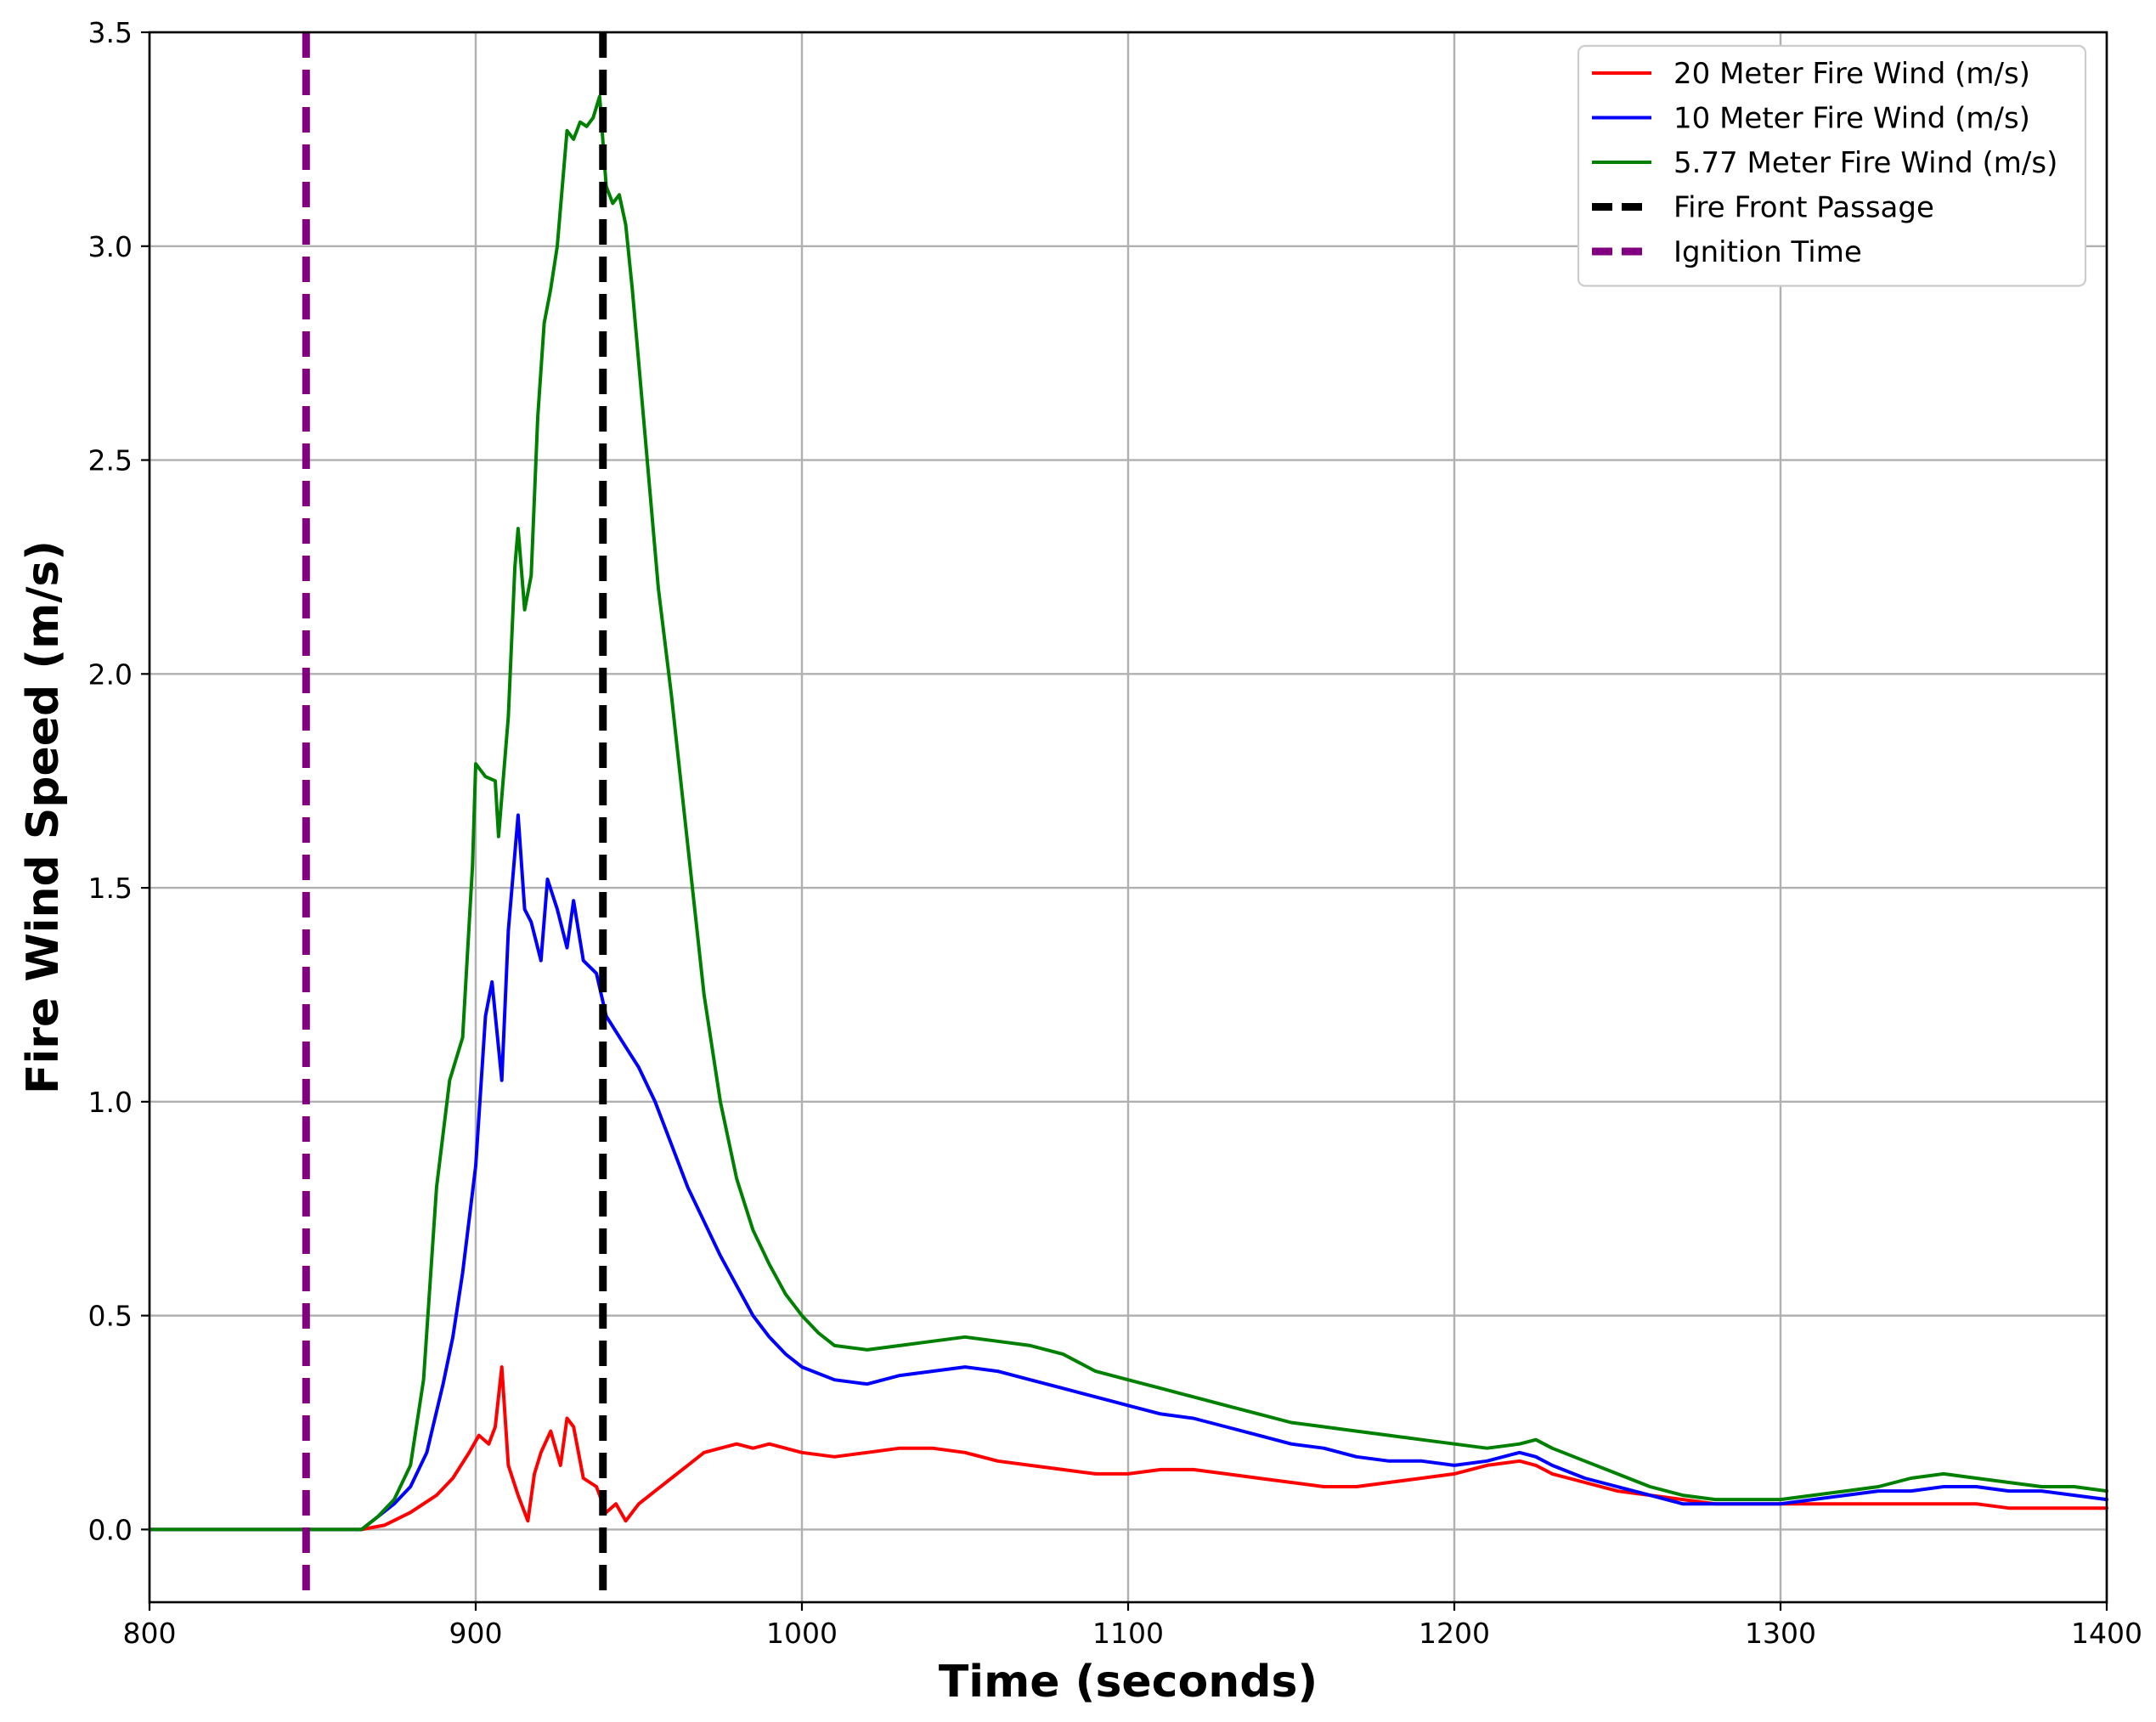 The height and width of the screenshot is (1722, 2156). Describe the element at coordinates (1865, 163) in the screenshot. I see `legend-label-2: 5.77 Meter Fire Wind (m/s)` at that location.